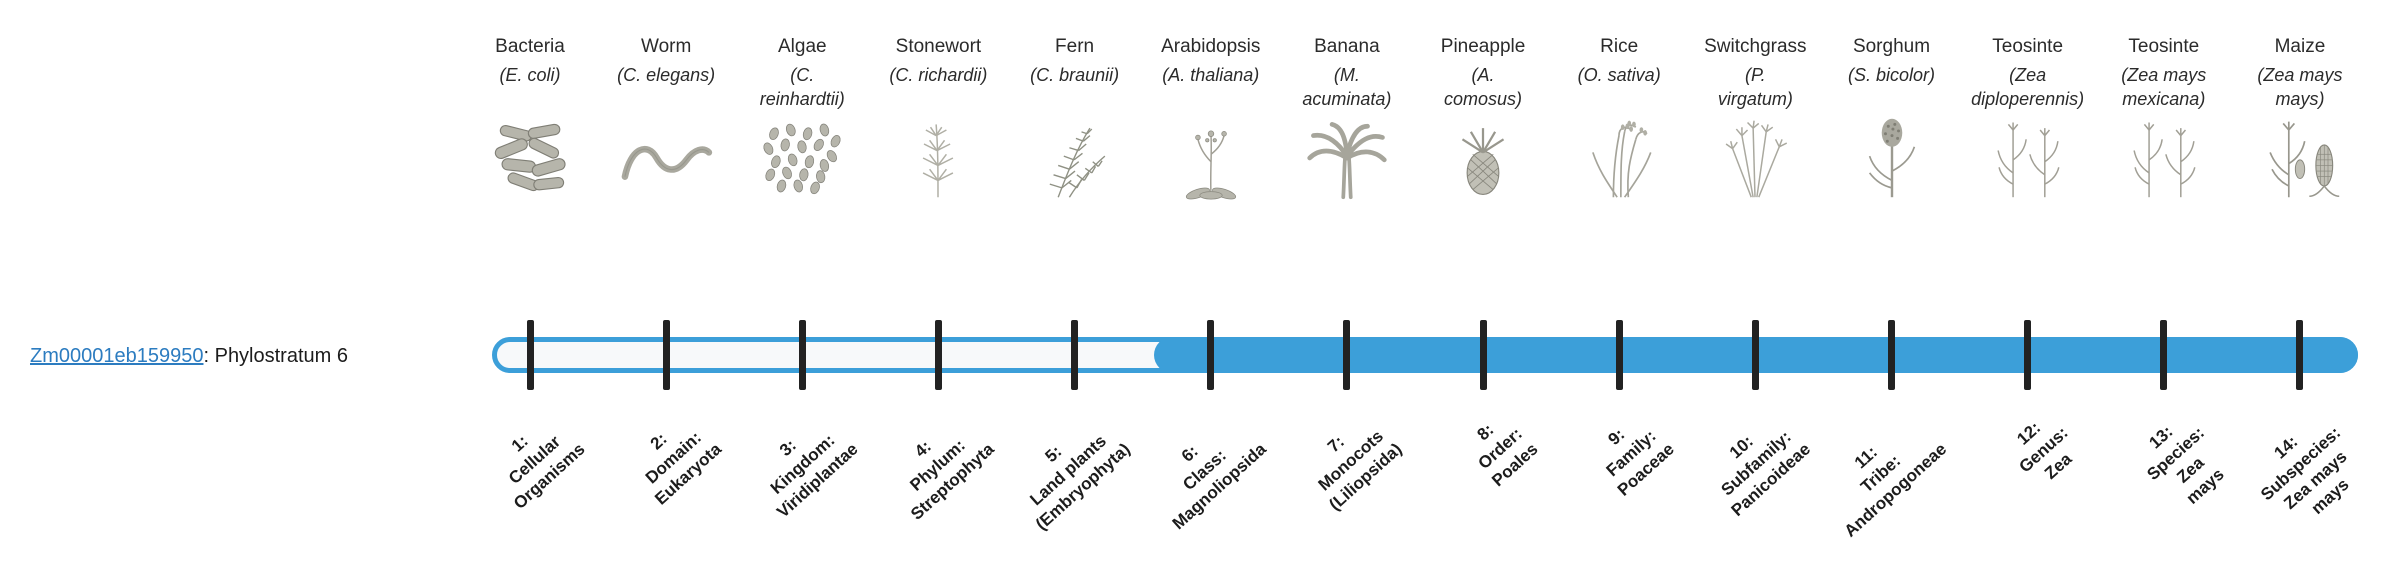 This screenshot has width=2400, height=580. I want to click on organism-common-name: Banana, so click(1347, 46).